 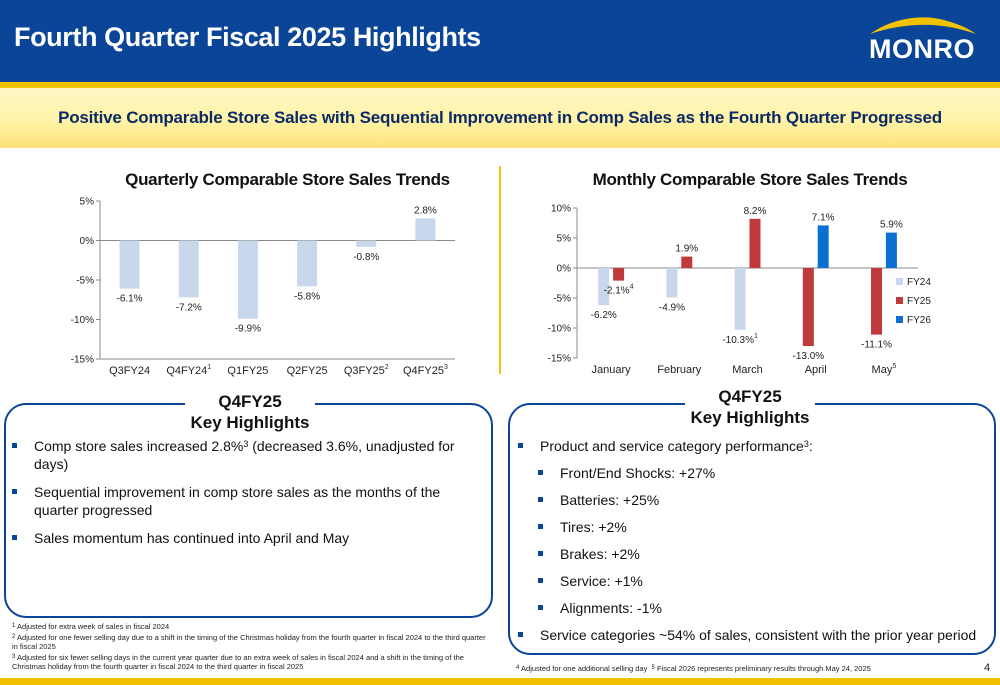 What do you see at coordinates (584, 668) in the screenshot?
I see `footnote-4-text: Adjusted for one additional selling day` at bounding box center [584, 668].